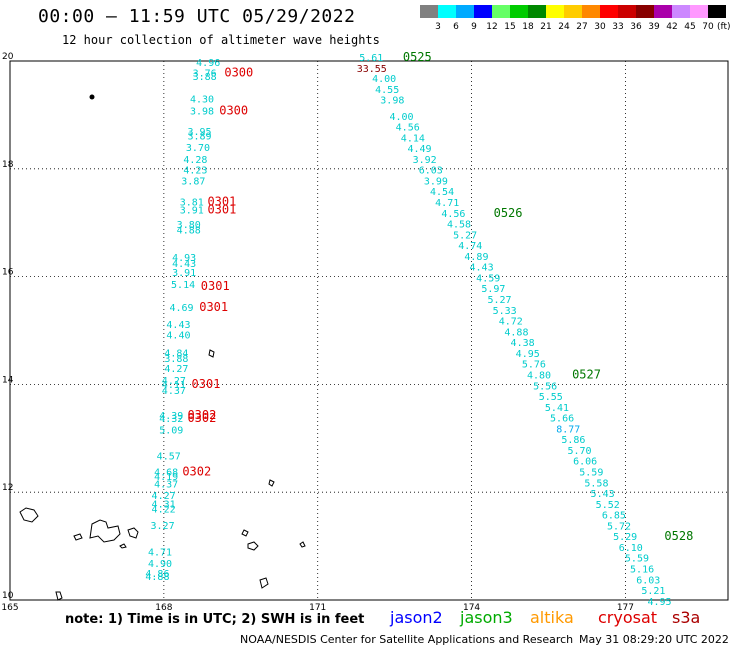 The image size is (740, 650). Describe the element at coordinates (636, 27) in the screenshot. I see `legend-label: 36` at that location.